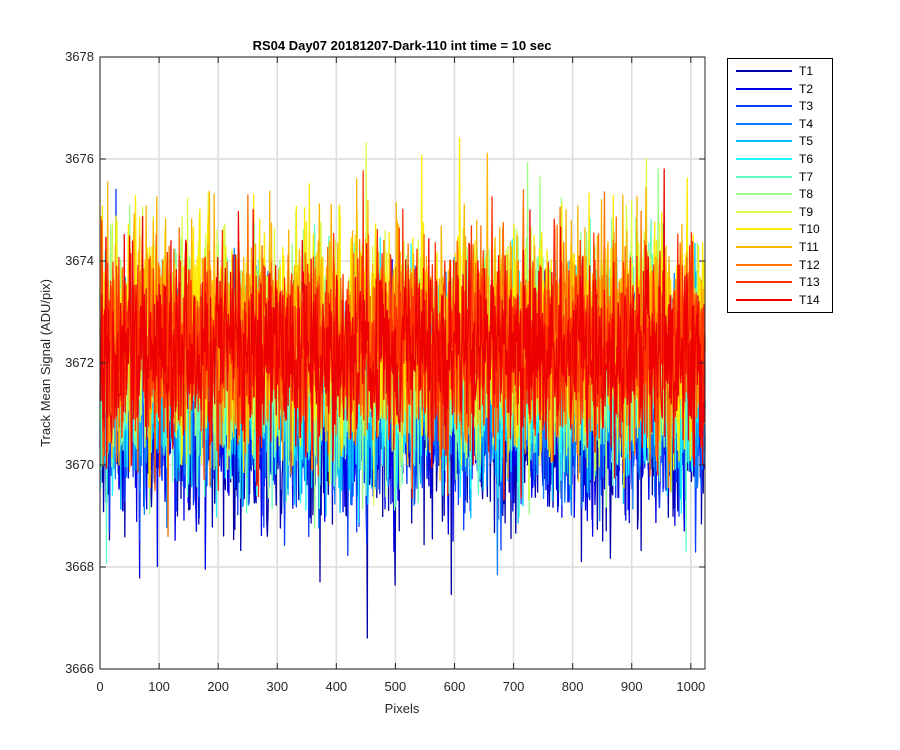  I want to click on x-tick-label: 700, so click(514, 686).